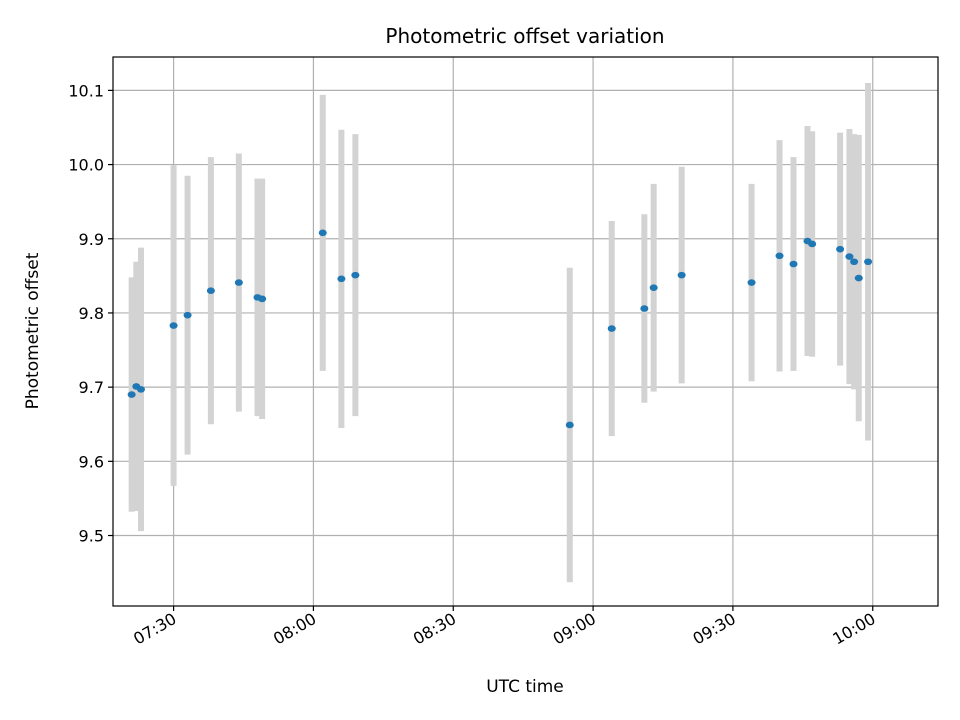 The image size is (960, 720). Describe the element at coordinates (525, 687) in the screenshot. I see `x-axis-label: UTC time` at that location.